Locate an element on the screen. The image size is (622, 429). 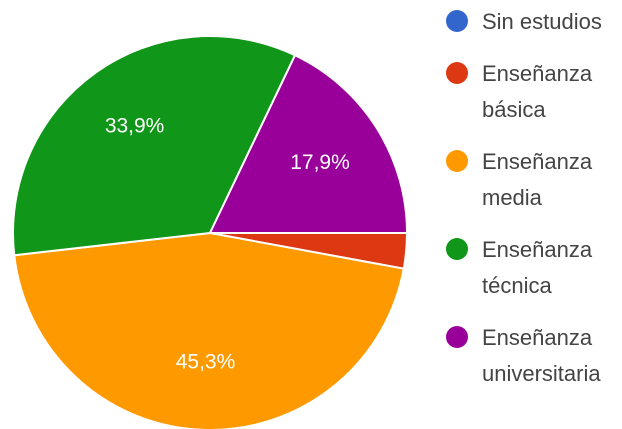
legend-item-ensenanza-tecnica: Enseñanza técnica is located at coordinates (534, 268).